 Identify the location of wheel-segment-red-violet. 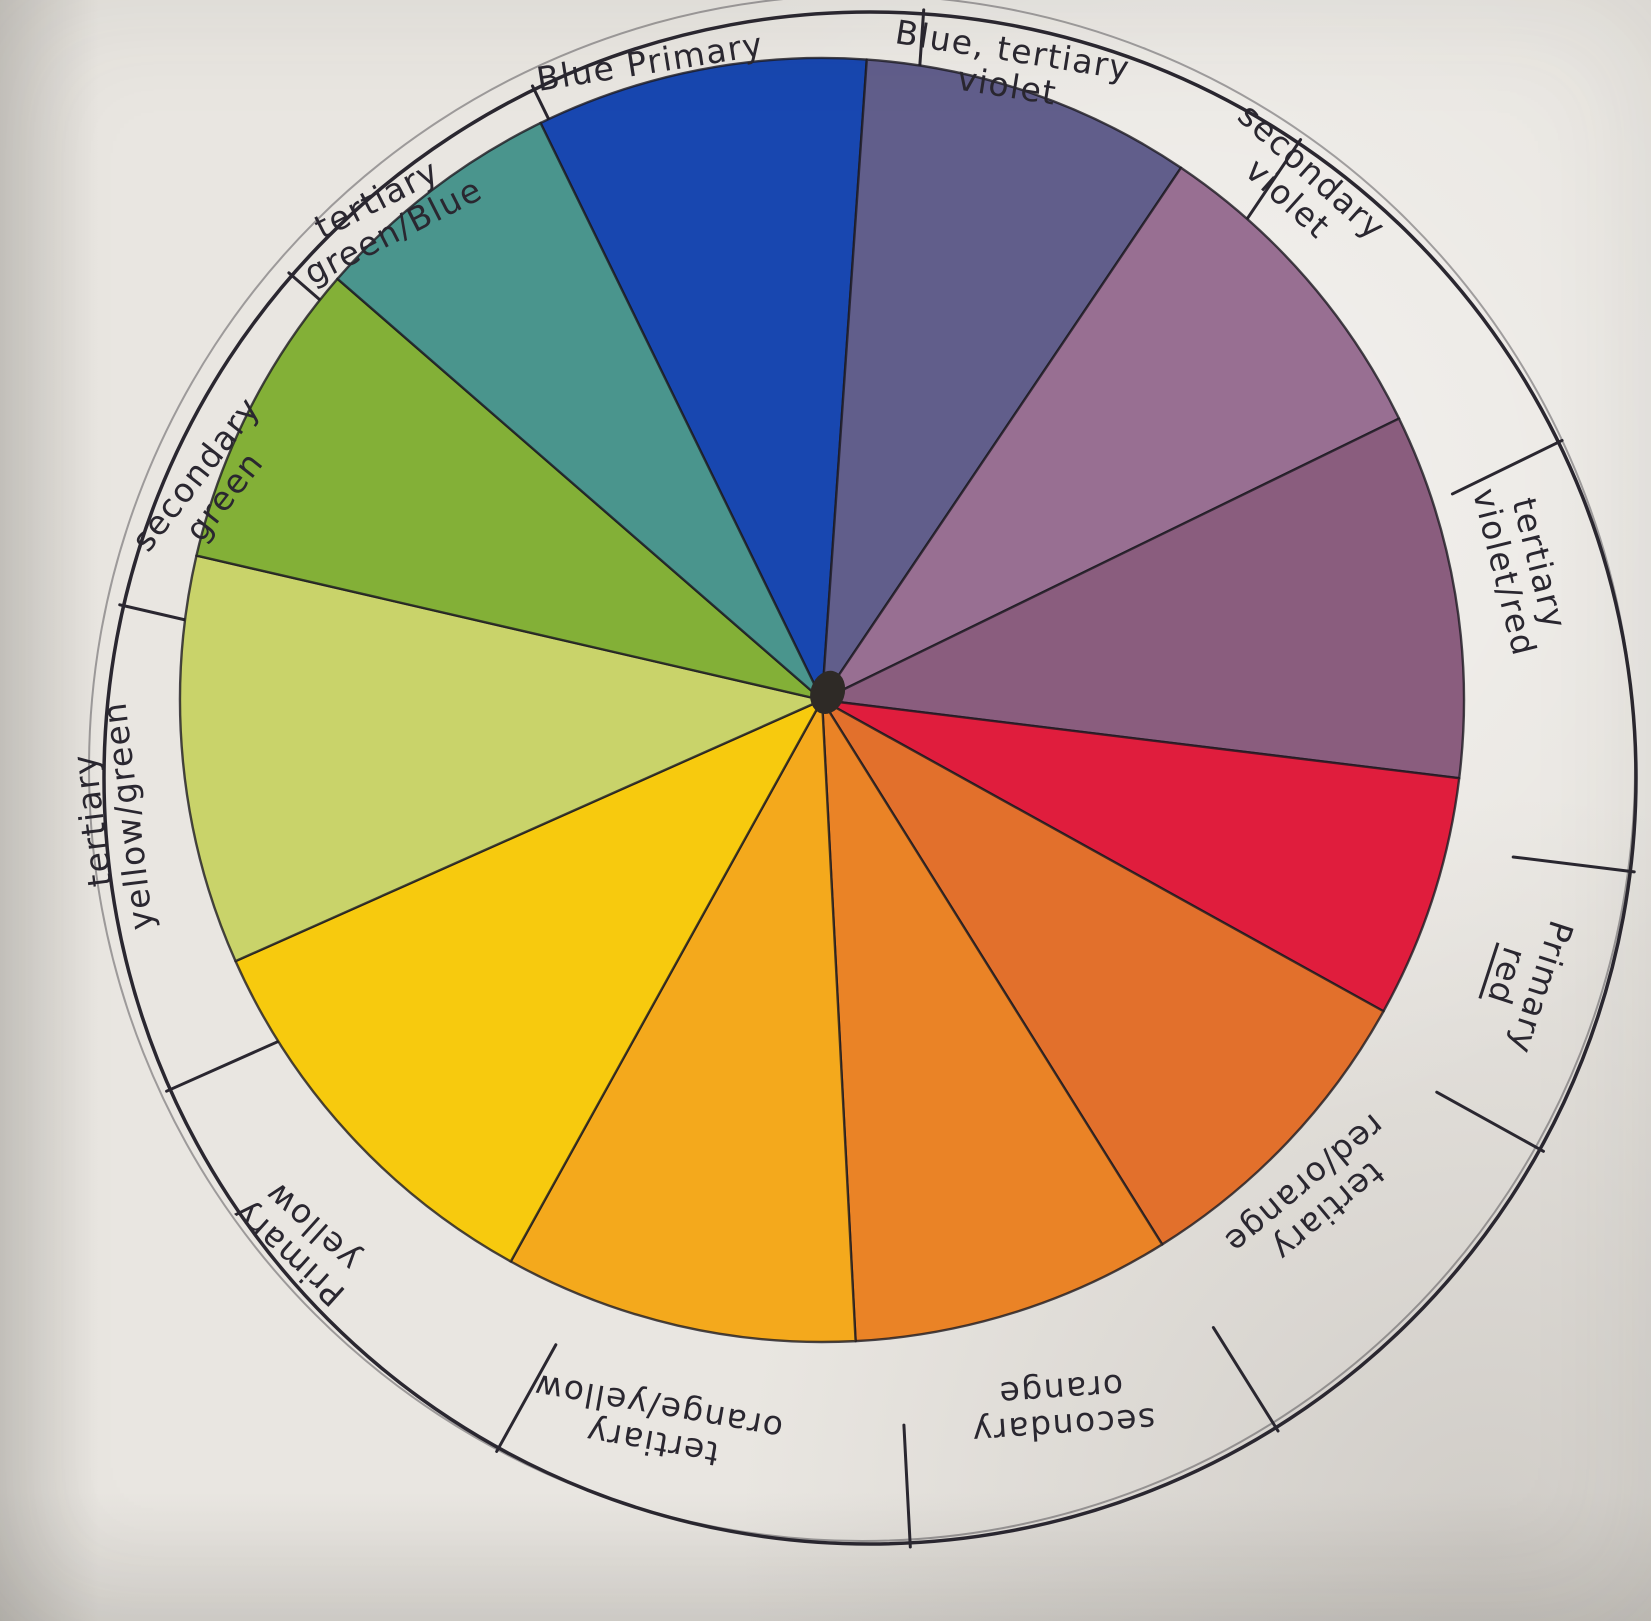
(1143, 598).